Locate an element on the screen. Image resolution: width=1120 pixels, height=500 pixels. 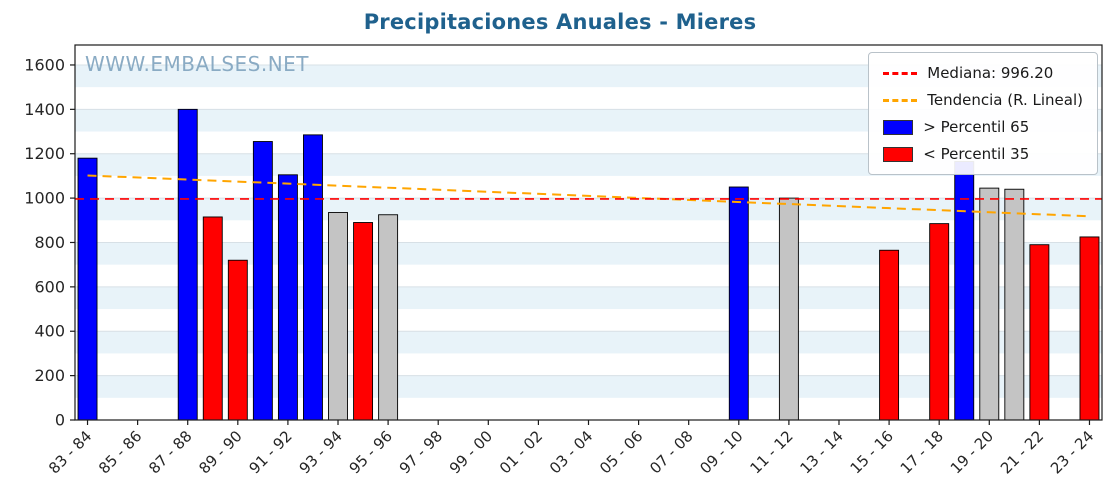
x-tick-label: 23 - 24 is located at coordinates (1072, 452).